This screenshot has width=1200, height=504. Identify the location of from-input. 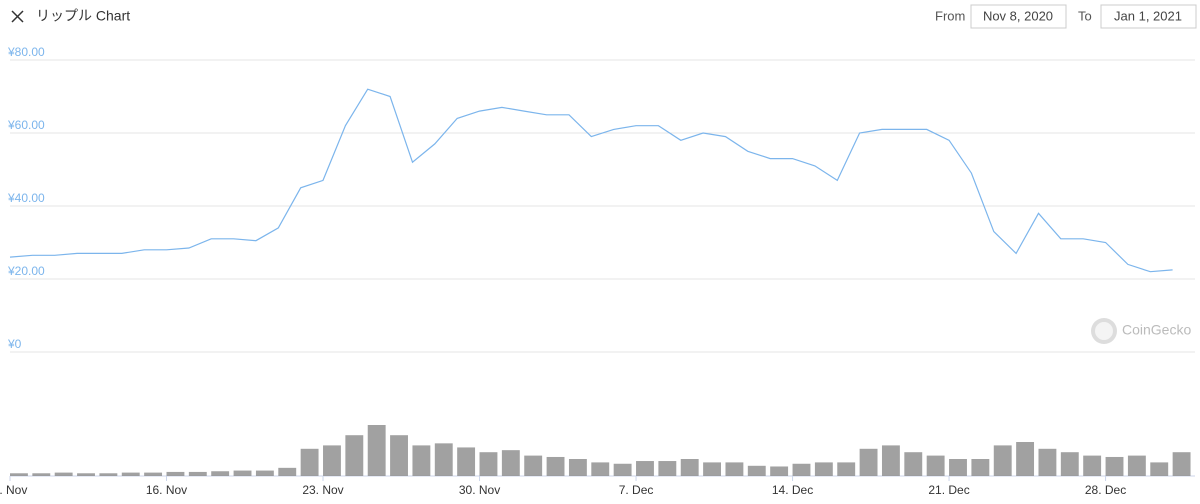
(1018, 16).